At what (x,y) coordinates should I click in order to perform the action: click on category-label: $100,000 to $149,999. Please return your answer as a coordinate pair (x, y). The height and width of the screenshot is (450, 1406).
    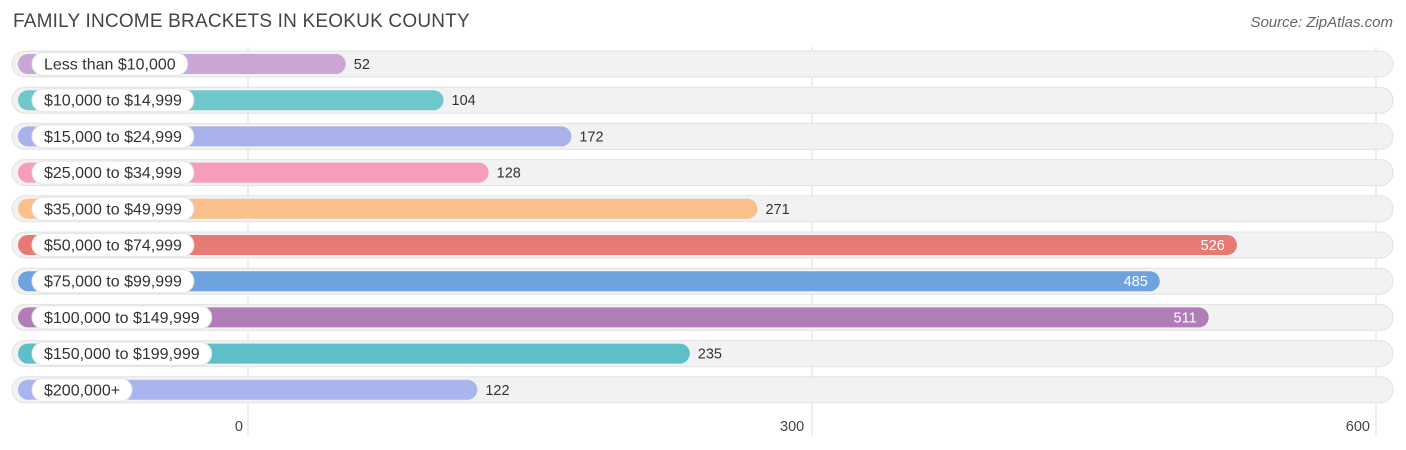
    Looking at the image, I should click on (122, 318).